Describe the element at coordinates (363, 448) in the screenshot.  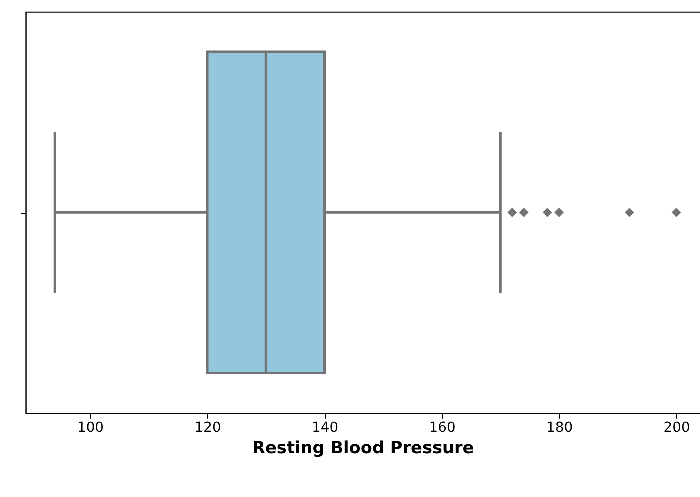
I see `x-axis-title: Resting Blood Pressure` at that location.